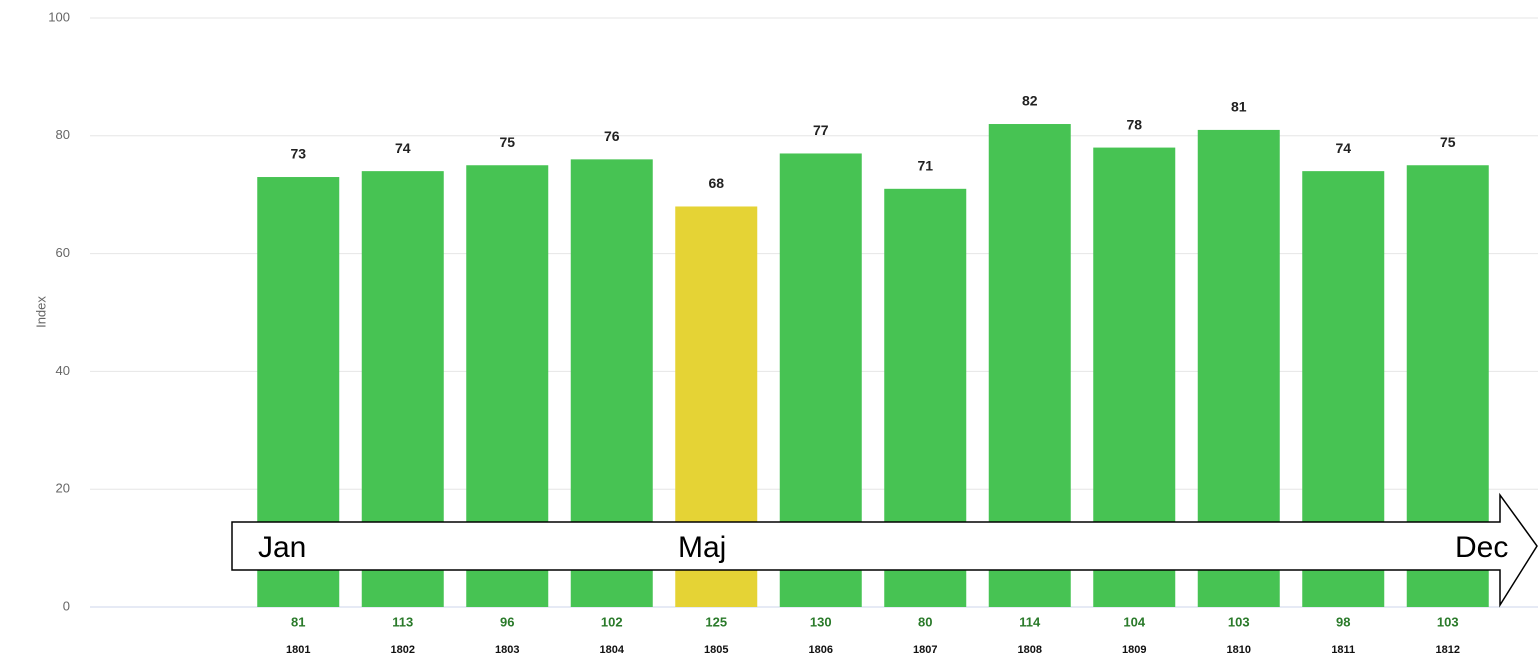  I want to click on data-label: 73, so click(298, 154).